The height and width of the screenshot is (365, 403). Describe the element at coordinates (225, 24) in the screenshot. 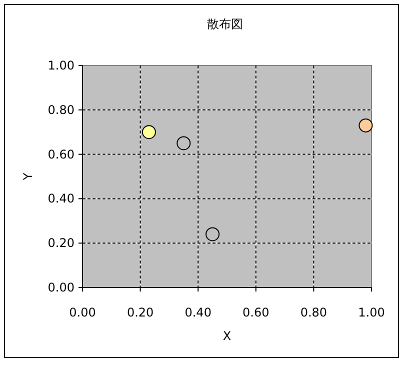

I see `chart-title: 散布図` at that location.